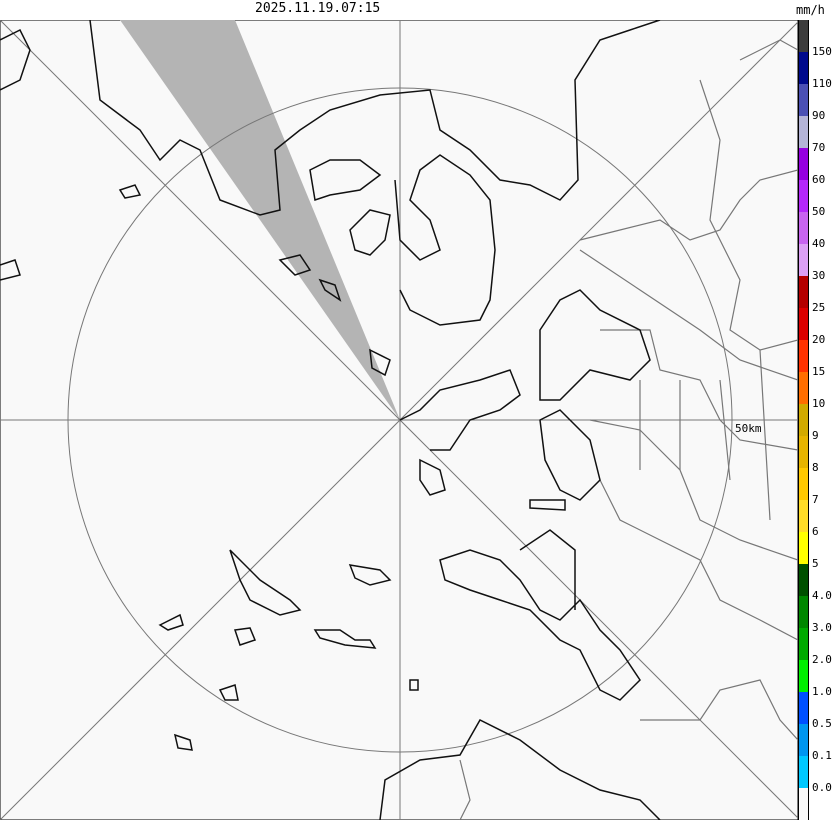 This screenshot has height=820, width=835. I want to click on color-scale-bar, so click(803, 420).